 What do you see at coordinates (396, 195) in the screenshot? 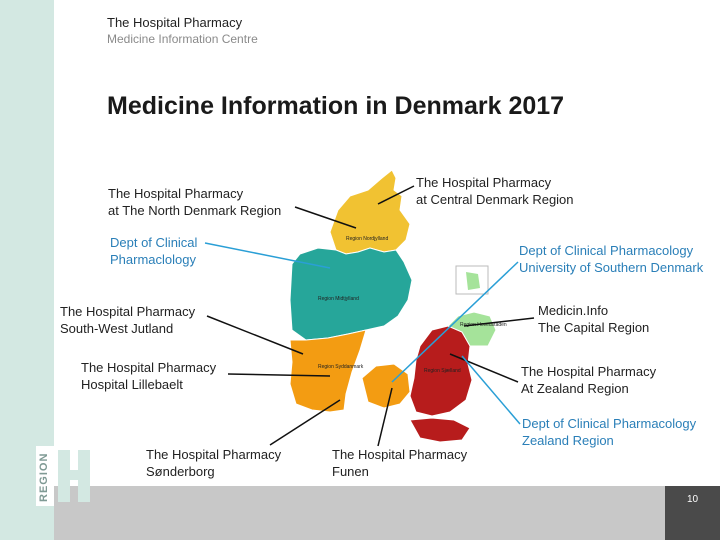
I see `leader-central` at bounding box center [396, 195].